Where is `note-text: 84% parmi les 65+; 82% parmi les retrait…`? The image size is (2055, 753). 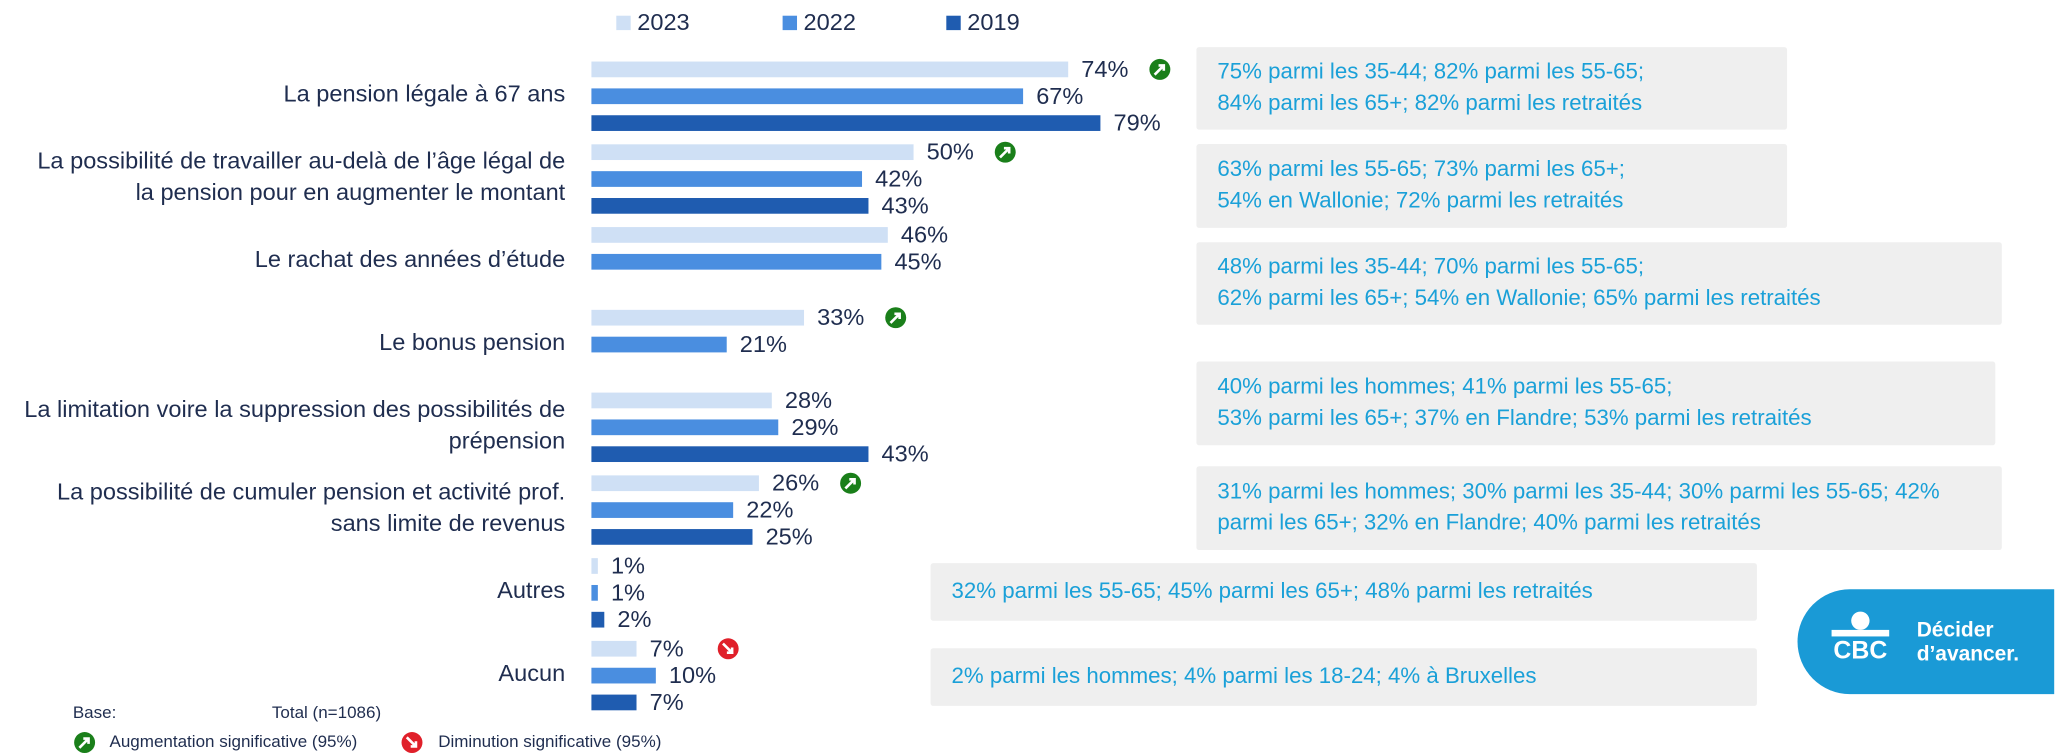 note-text: 84% parmi les 65+; 82% parmi les retrait… is located at coordinates (1429, 102).